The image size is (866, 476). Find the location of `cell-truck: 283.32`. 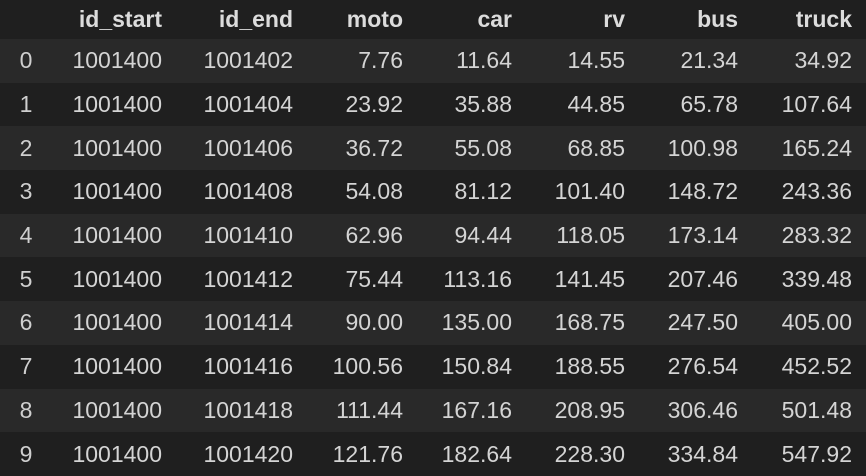

cell-truck: 283.32 is located at coordinates (809, 235).